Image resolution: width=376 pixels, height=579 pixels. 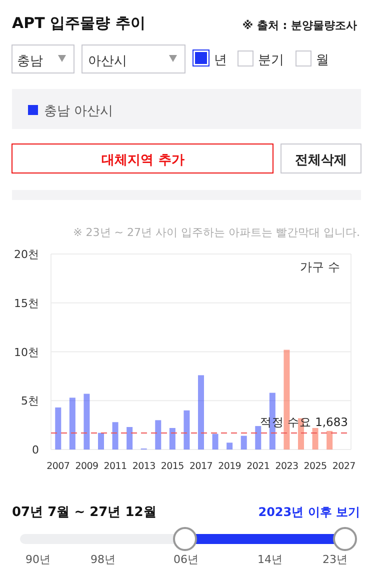 What do you see at coordinates (30, 61) in the screenshot?
I see `text: 충남` at bounding box center [30, 61].